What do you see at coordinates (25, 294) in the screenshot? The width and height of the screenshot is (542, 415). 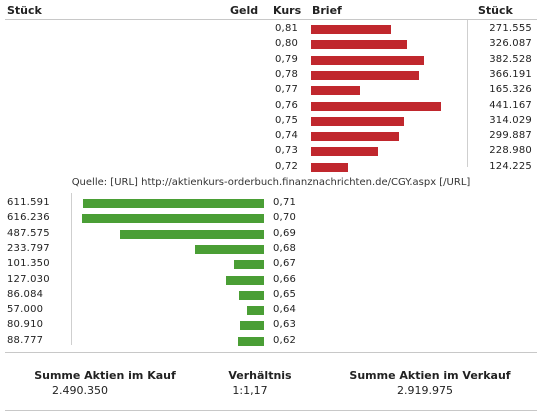 I see `bid-quantity-label: 86.084` at bounding box center [25, 294].